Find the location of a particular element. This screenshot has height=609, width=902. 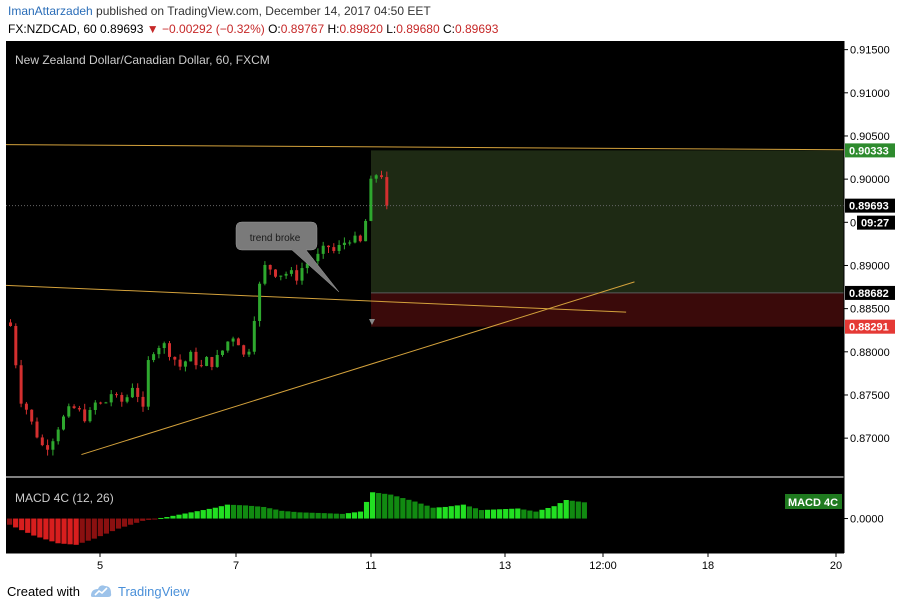

price-label-text: 0.88291 is located at coordinates (869, 328).